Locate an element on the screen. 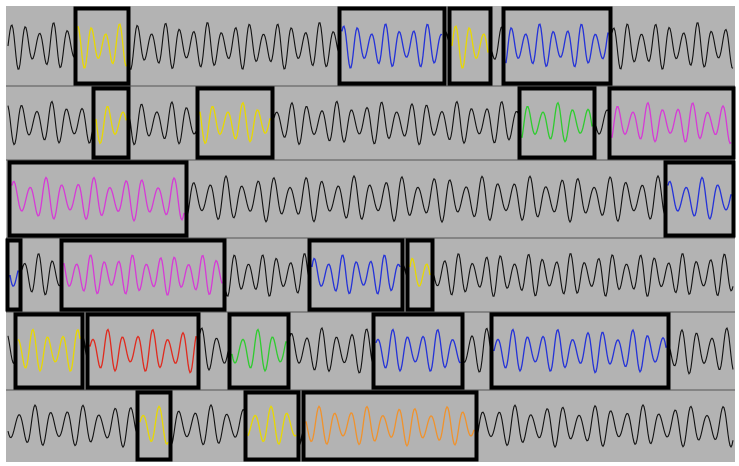 Image resolution: width=739 pixels, height=466 pixels. red-waveform is located at coordinates (143, 351).